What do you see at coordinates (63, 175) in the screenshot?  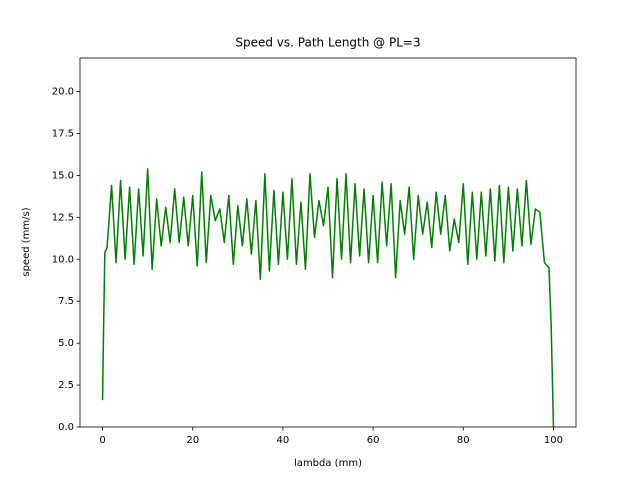 I see `y-tick-label: 15.0` at bounding box center [63, 175].